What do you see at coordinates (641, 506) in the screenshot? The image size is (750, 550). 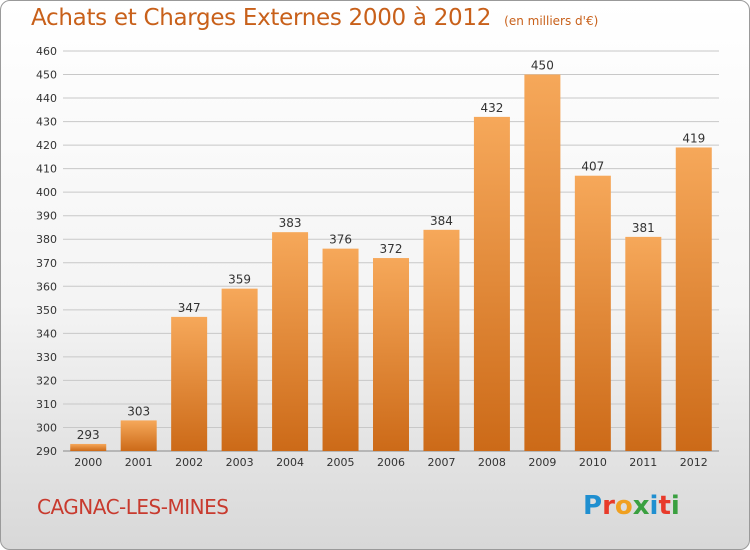 I see `logo-letter: x` at bounding box center [641, 506].